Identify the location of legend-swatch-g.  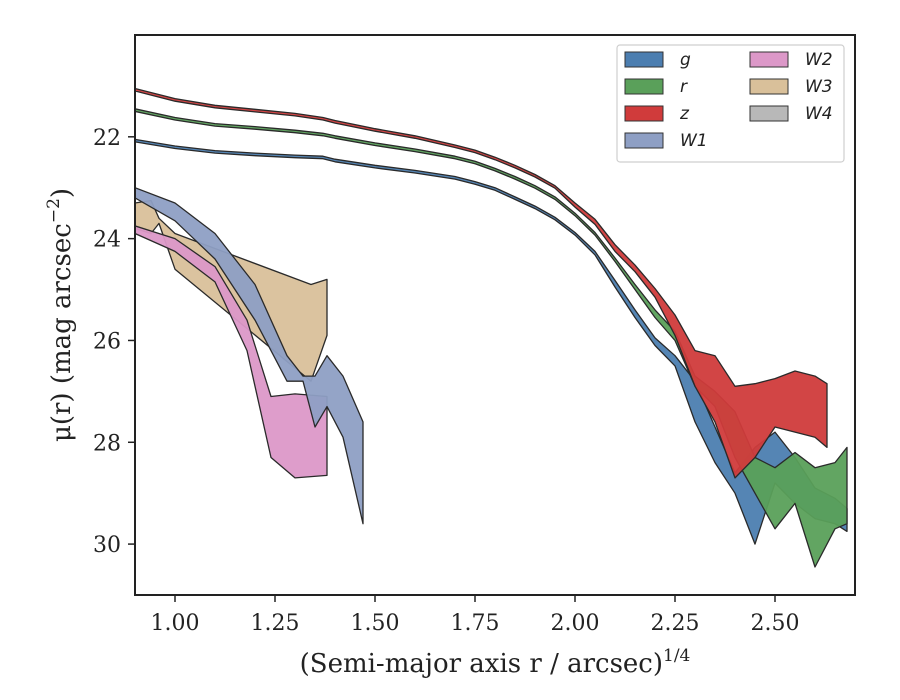
(644, 59).